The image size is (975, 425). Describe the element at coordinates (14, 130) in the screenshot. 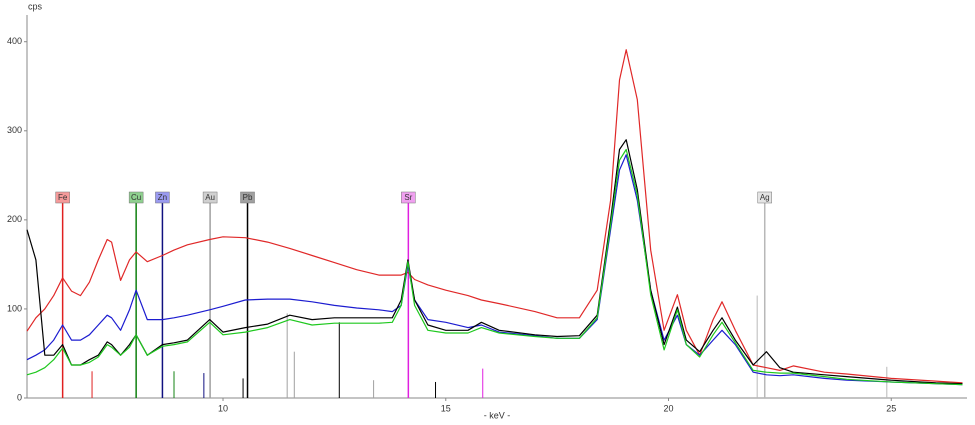

I see `y-tick-label: 300` at that location.